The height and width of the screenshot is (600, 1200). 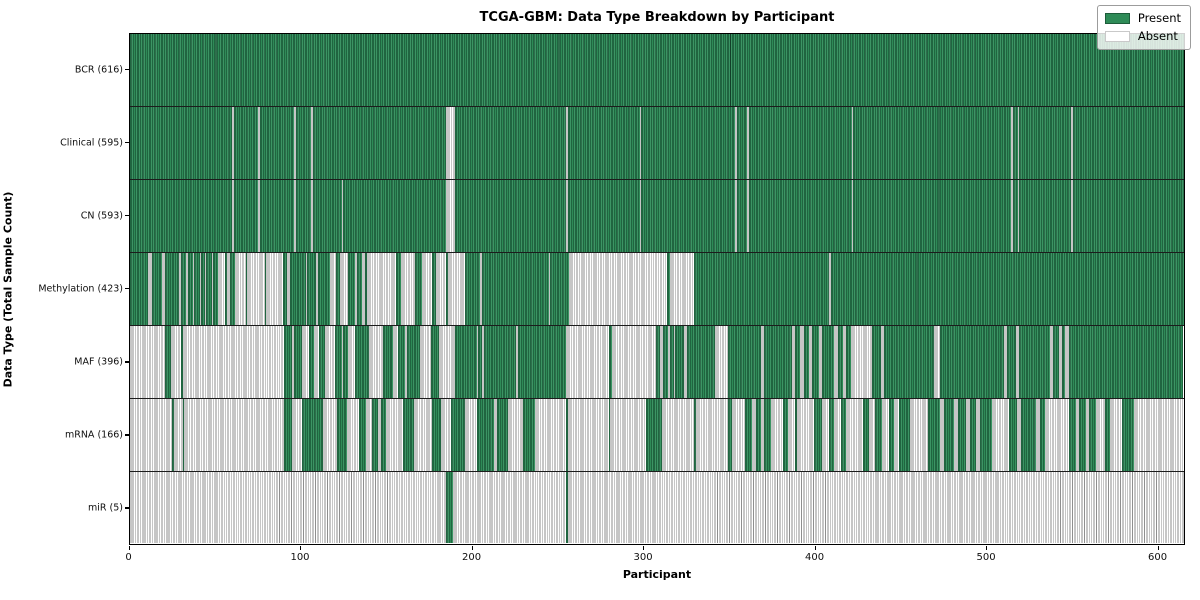 I want to click on row-cn, so click(x=656, y=215).